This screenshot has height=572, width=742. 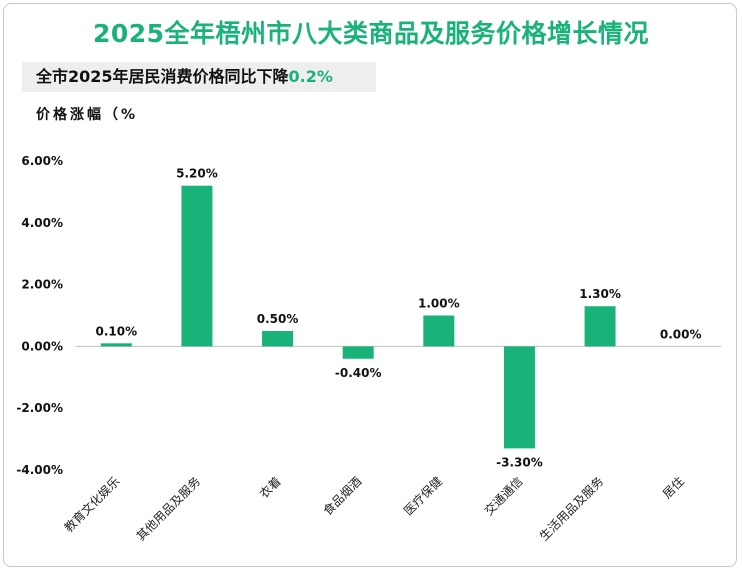 I want to click on y-tick-label: -4.00%, so click(x=39, y=470).